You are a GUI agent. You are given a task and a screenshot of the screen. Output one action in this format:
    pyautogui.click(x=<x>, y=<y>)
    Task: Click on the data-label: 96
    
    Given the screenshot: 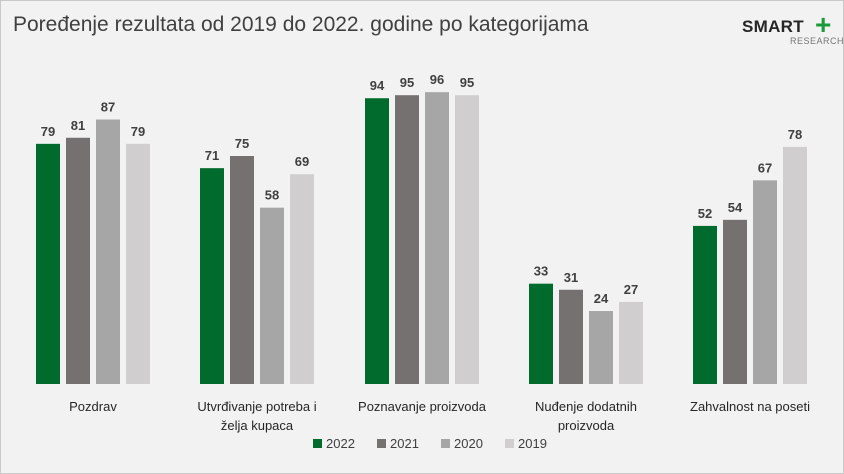 What is the action you would take?
    pyautogui.click(x=437, y=79)
    